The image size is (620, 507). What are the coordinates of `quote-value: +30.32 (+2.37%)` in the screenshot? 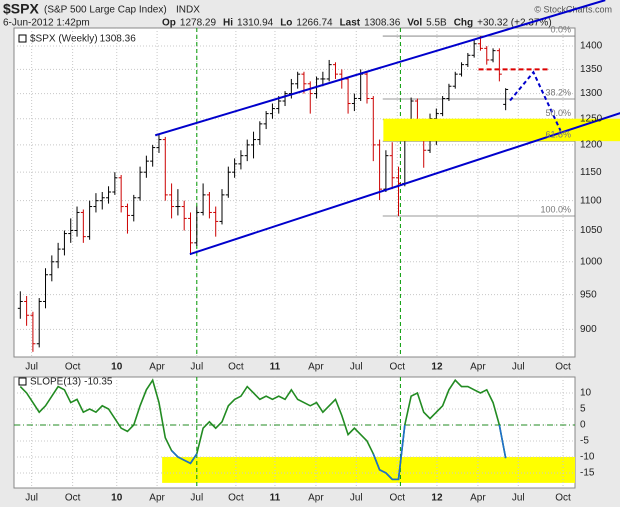 It's located at (514, 23).